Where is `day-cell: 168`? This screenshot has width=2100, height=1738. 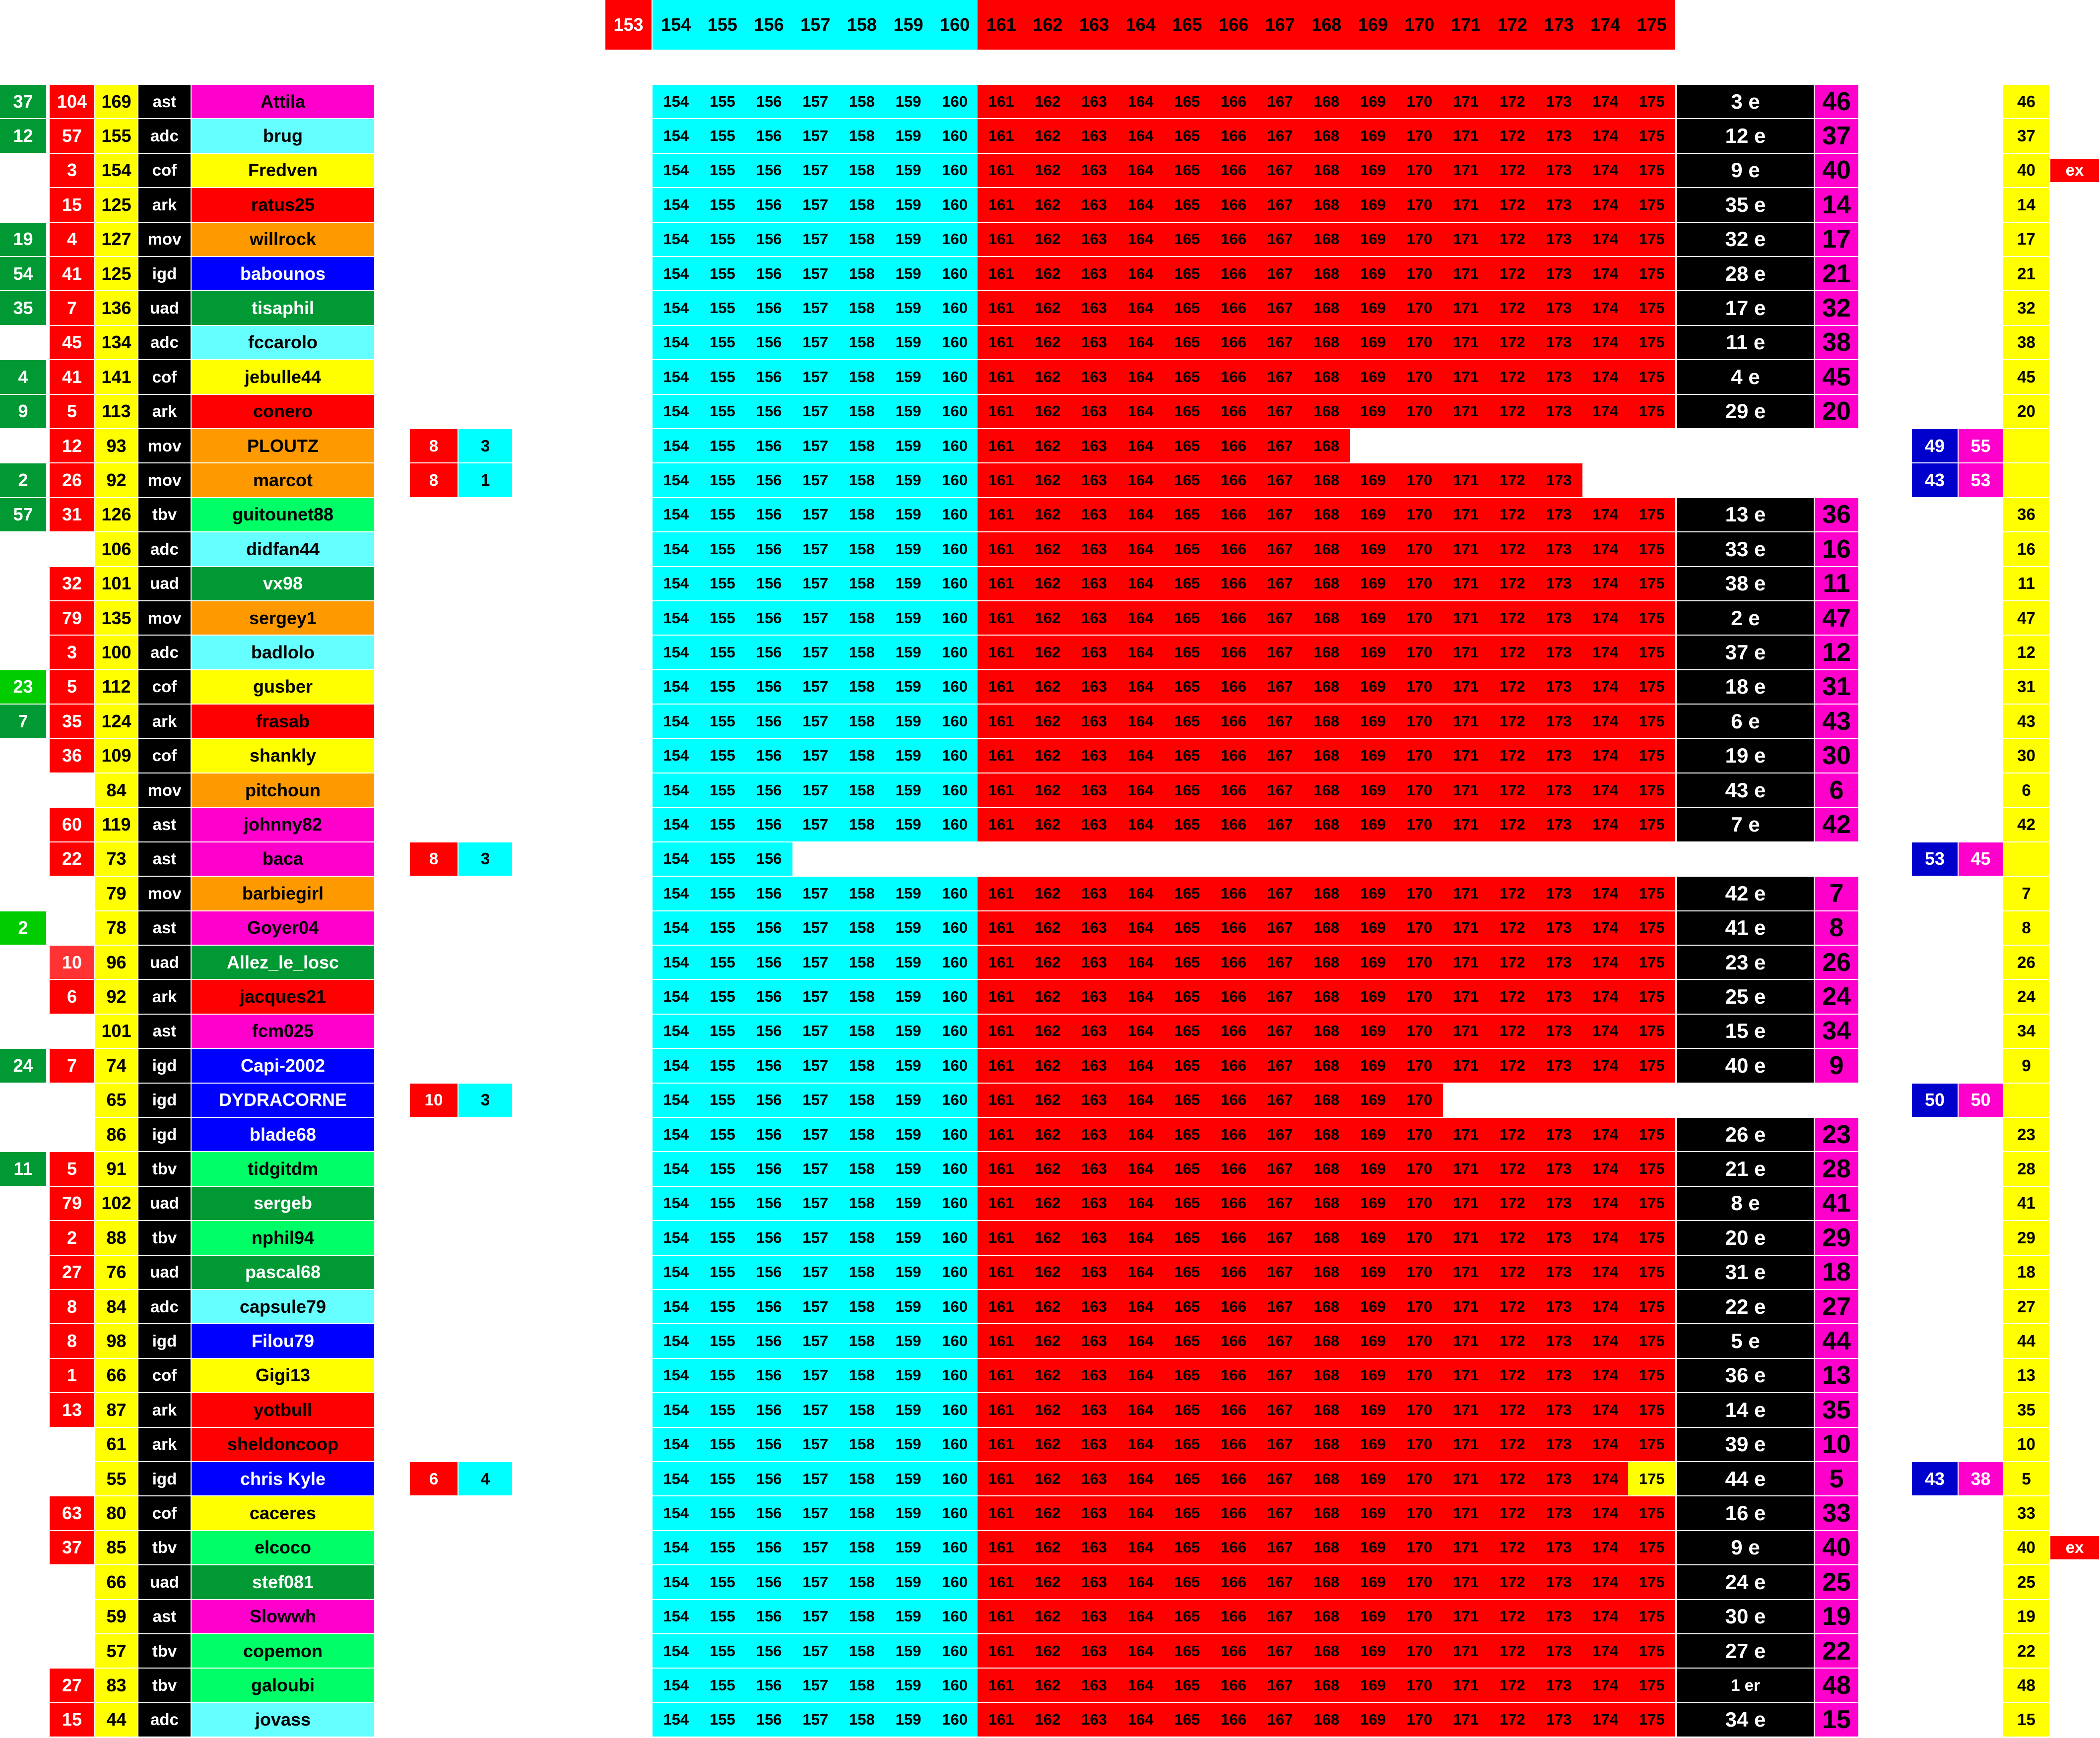 day-cell: 168 is located at coordinates (1327, 411).